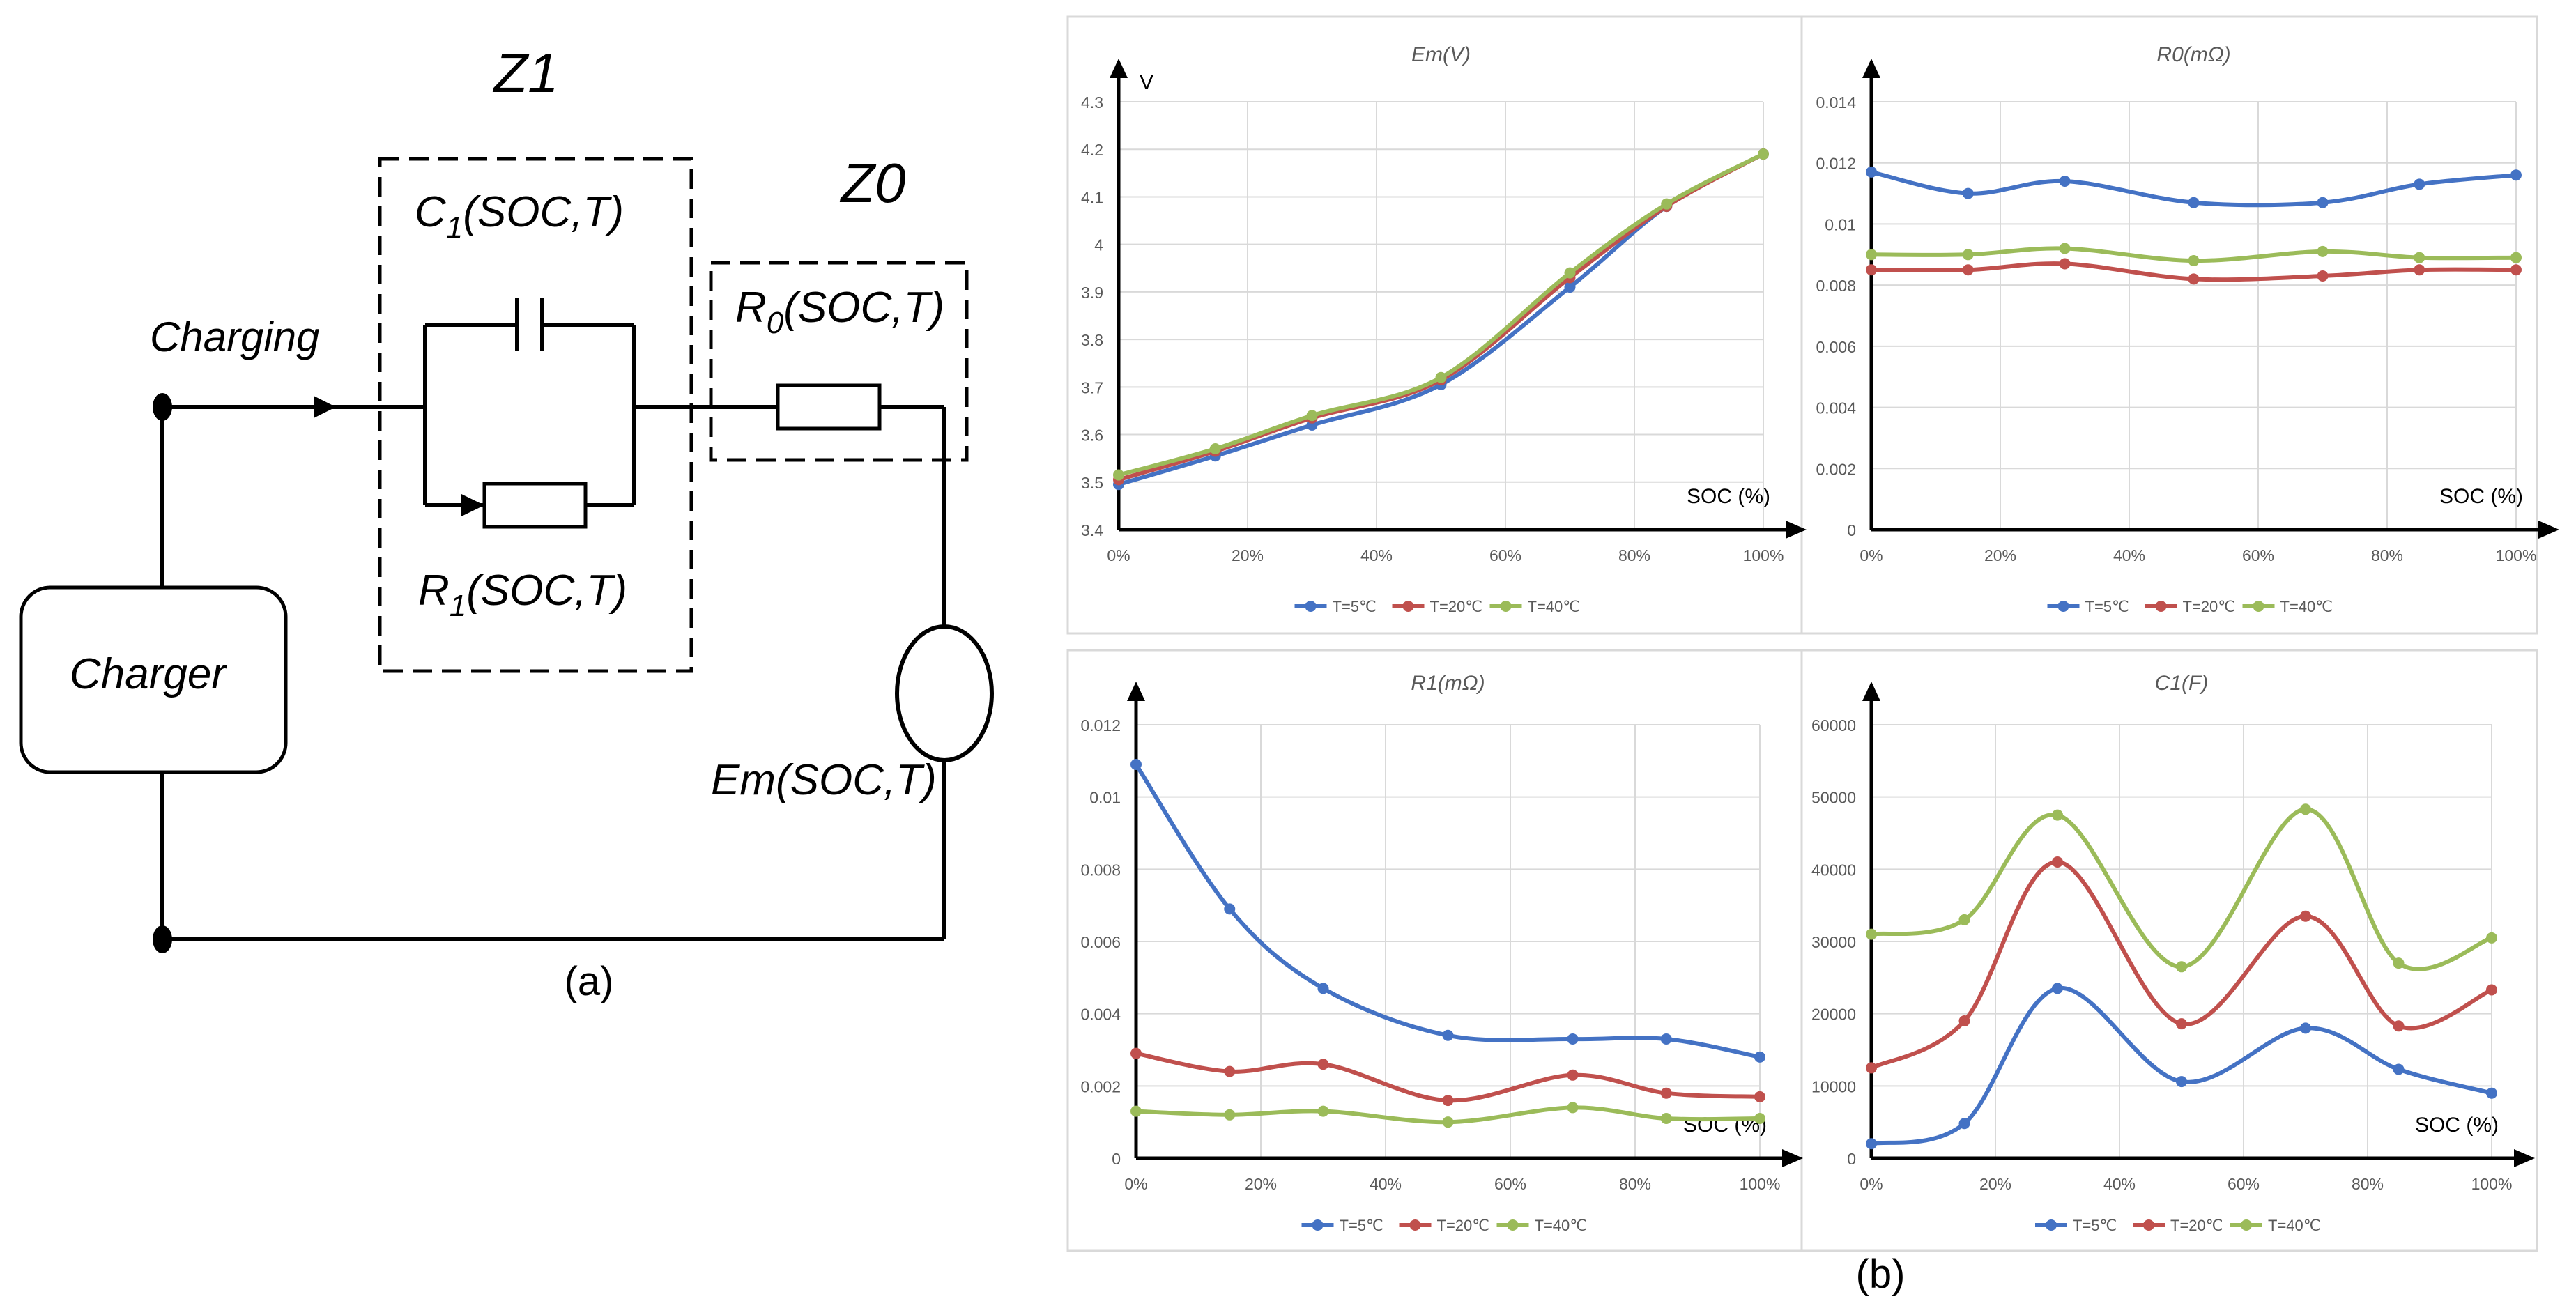 The width and height of the screenshot is (2576, 1308). Describe the element at coordinates (162, 939) in the screenshot. I see `terminal-bottom` at that location.